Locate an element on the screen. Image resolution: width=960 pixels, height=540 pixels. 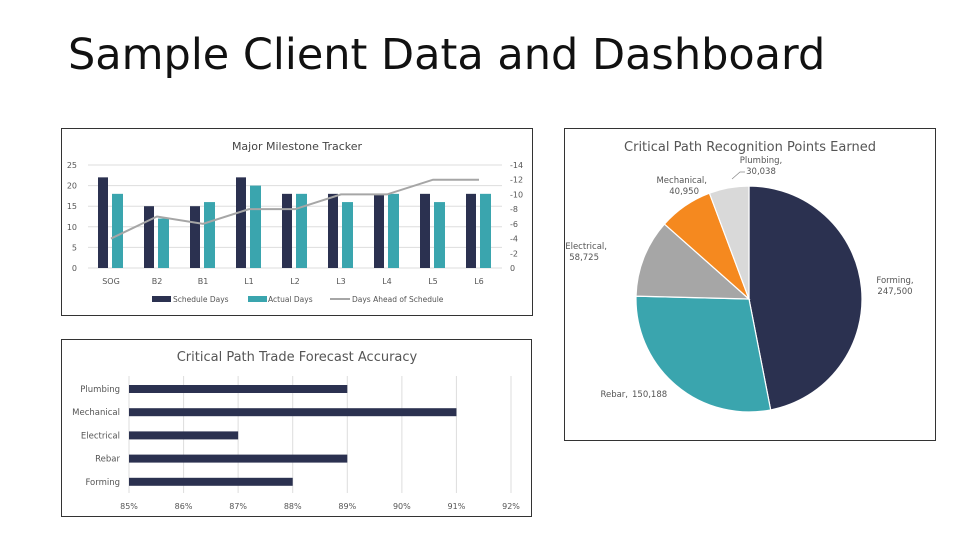
x-tick-label: L6 is located at coordinates (479, 281).